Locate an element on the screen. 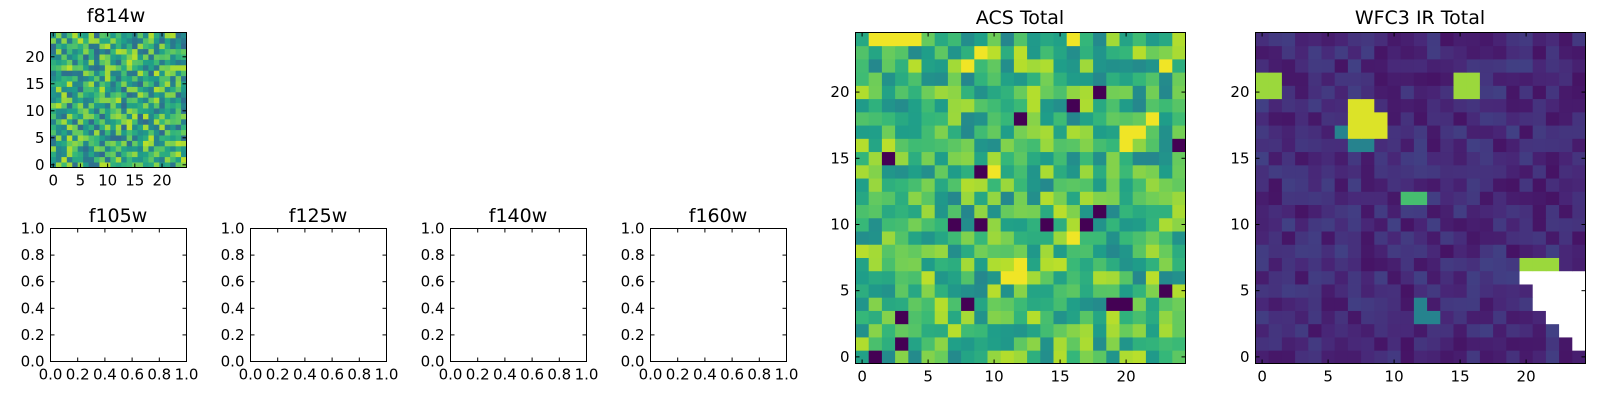 The width and height of the screenshot is (1600, 400). panel-title-f140w: f140w is located at coordinates (518, 216).